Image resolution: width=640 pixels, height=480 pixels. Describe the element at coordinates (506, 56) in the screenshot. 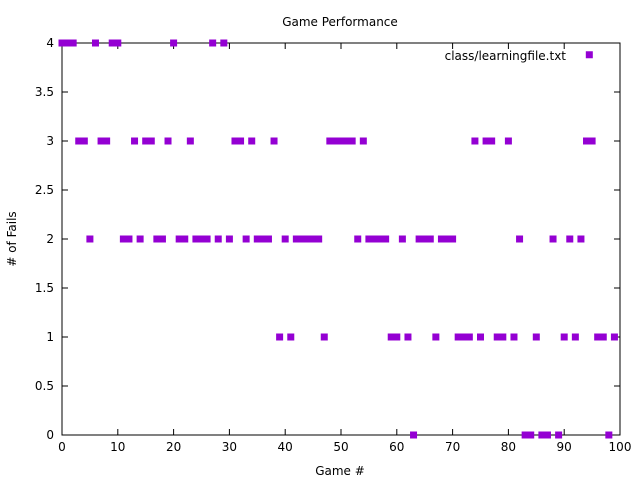

I see `legend-label: class/learningfile.txt` at that location.